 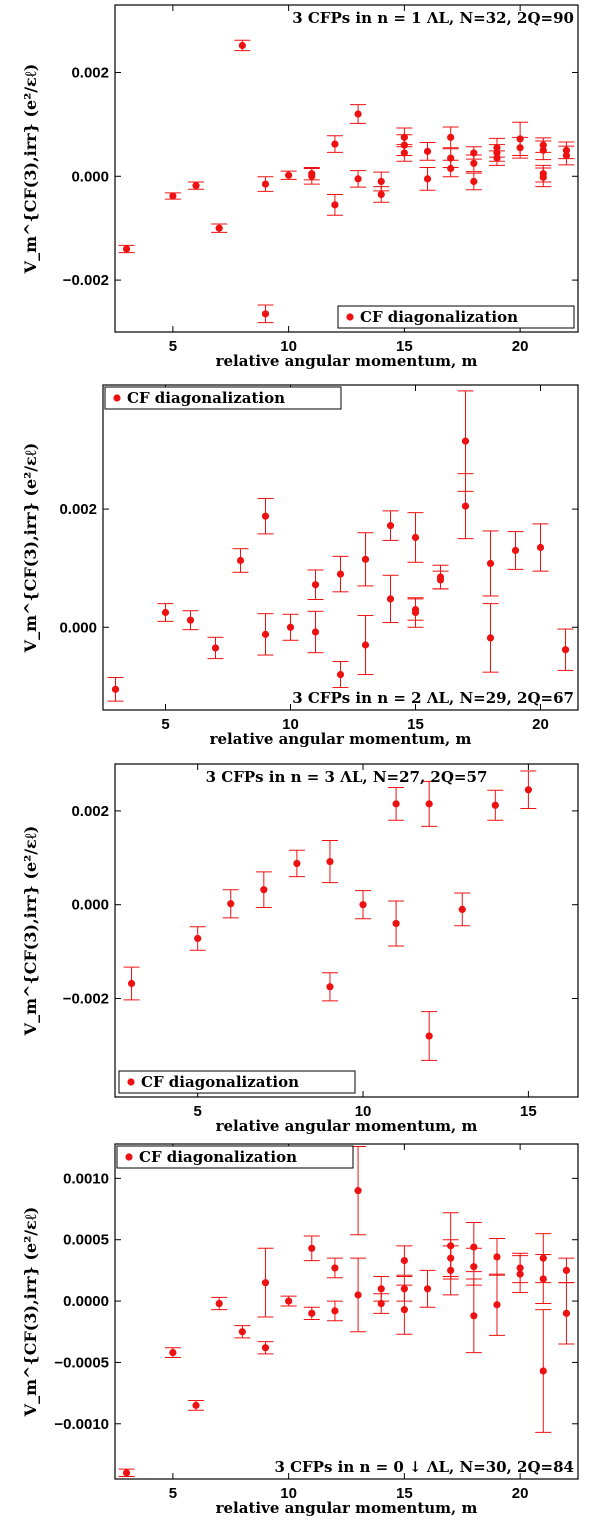 What do you see at coordinates (81, 1424) in the screenshot?
I see `y-tick-label: −0.0010` at bounding box center [81, 1424].